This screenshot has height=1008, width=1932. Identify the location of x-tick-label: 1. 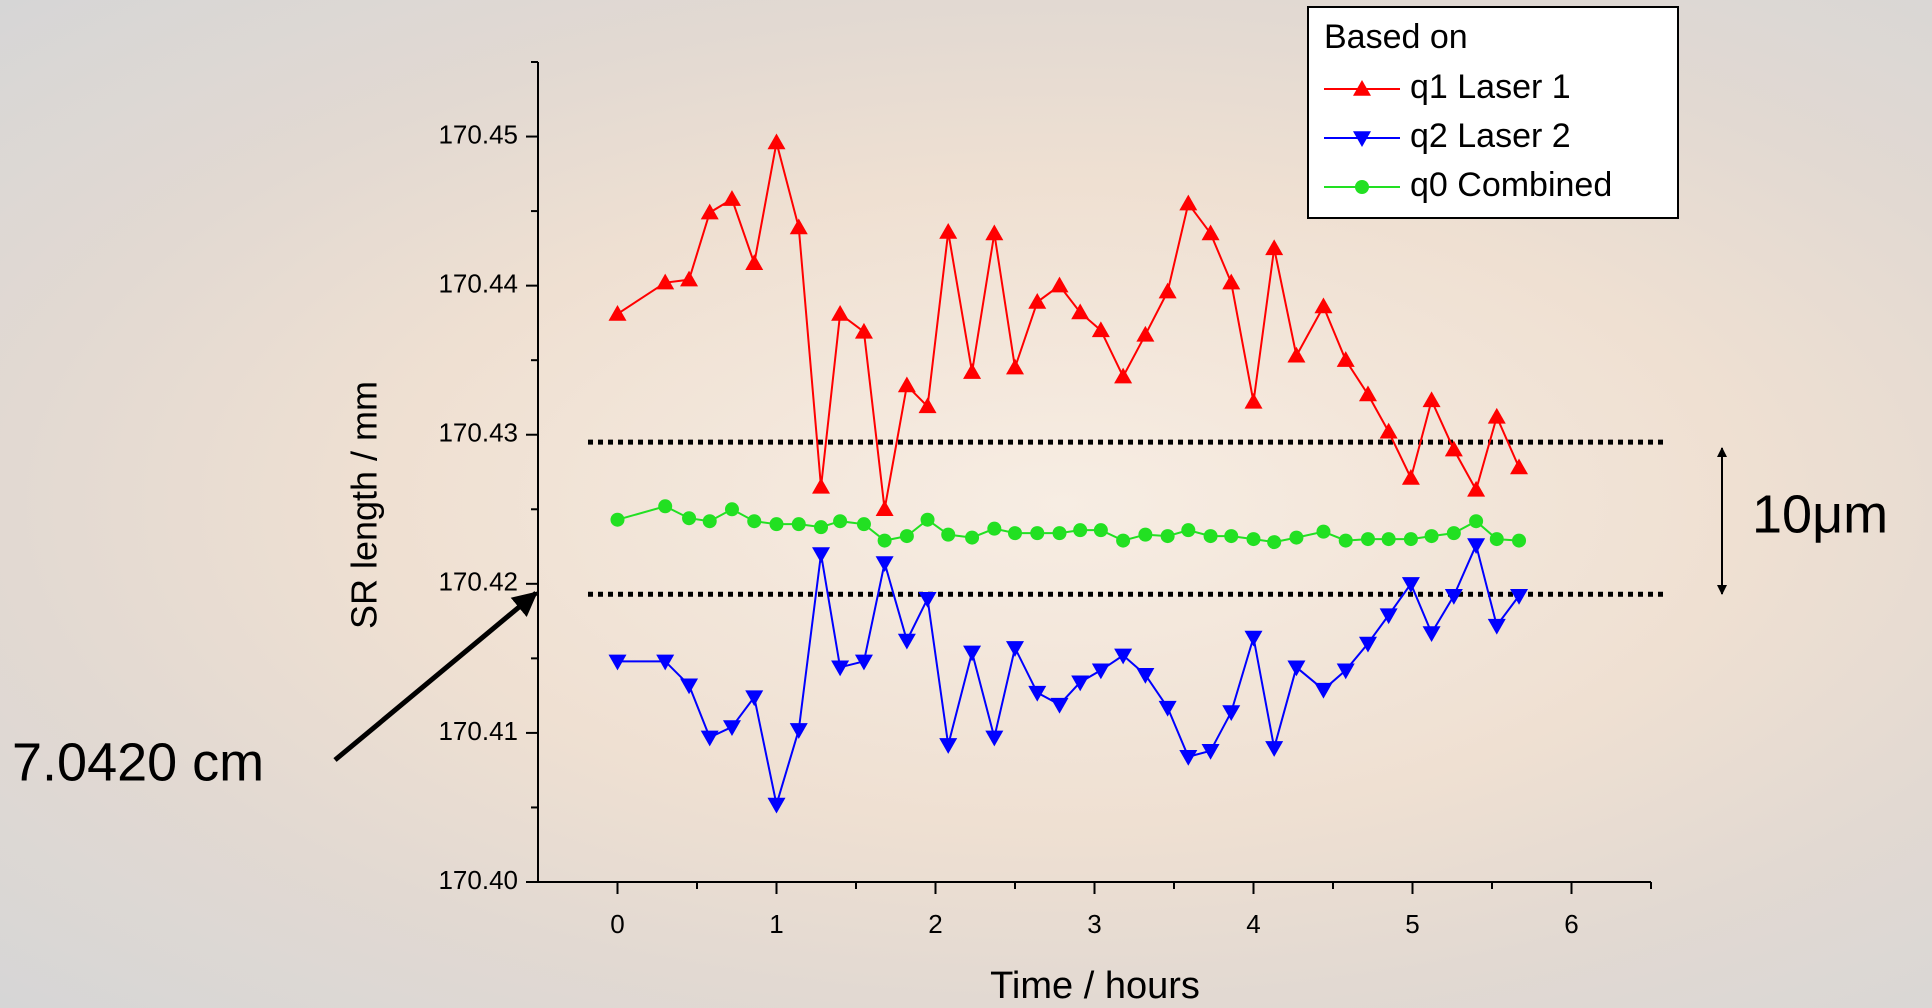
(776, 924).